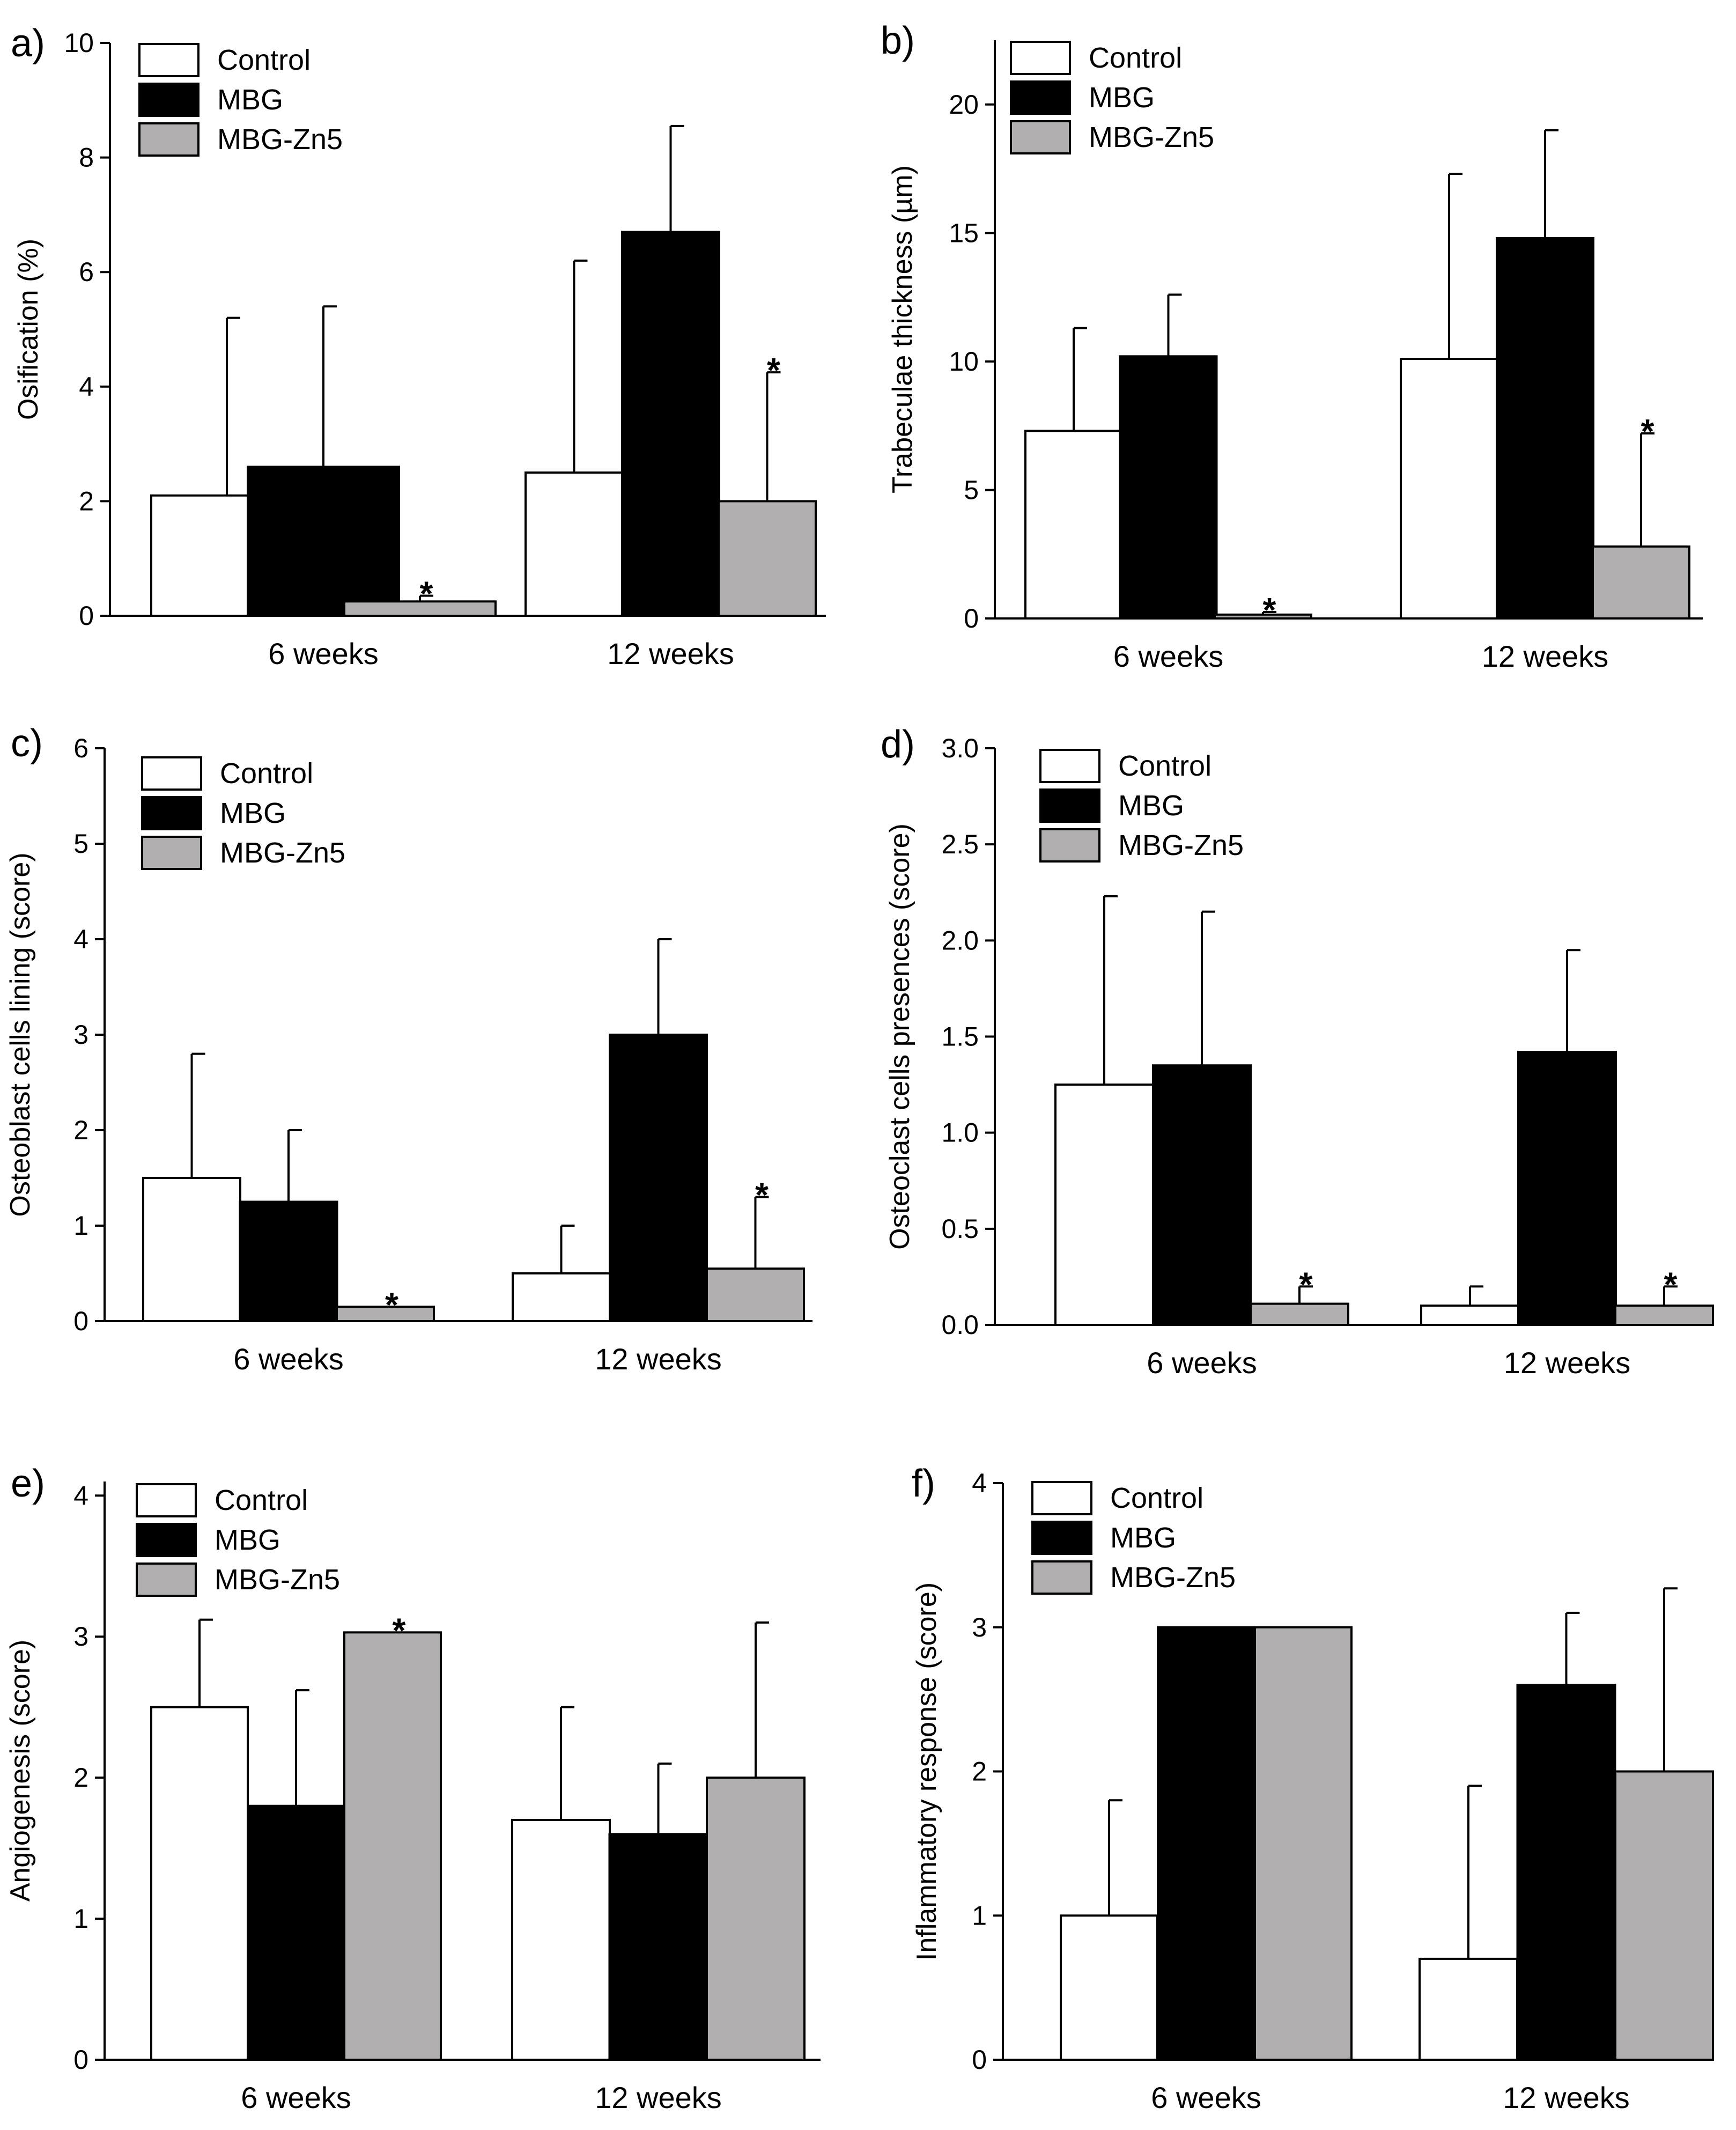 The height and width of the screenshot is (2130, 1736). I want to click on panel-letter: b), so click(898, 40).